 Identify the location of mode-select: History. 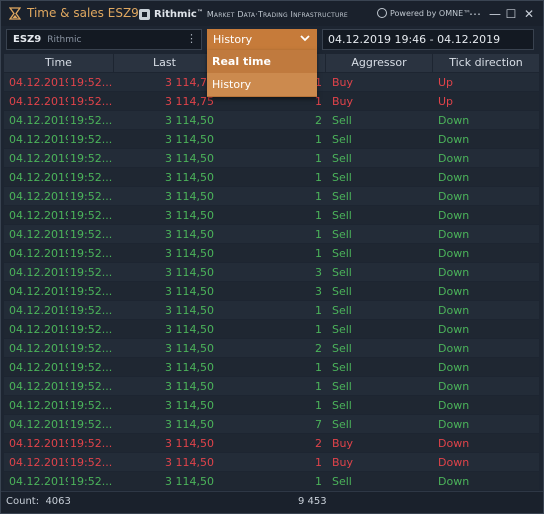
(262, 39).